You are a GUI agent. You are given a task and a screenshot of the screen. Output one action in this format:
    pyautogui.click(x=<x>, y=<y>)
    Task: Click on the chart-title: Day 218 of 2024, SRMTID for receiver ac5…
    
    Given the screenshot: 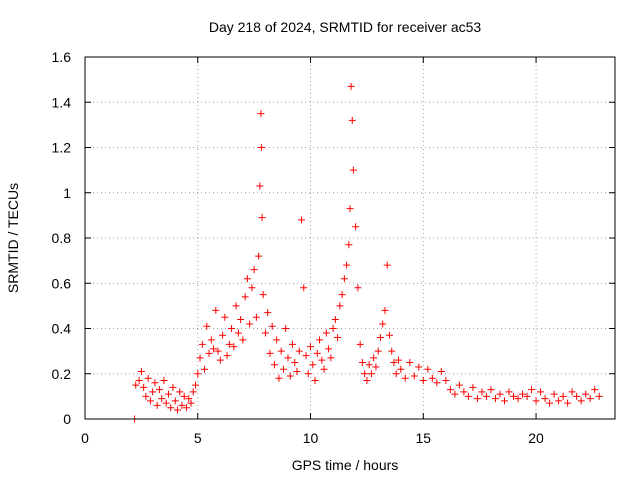 What is the action you would take?
    pyautogui.click(x=345, y=27)
    